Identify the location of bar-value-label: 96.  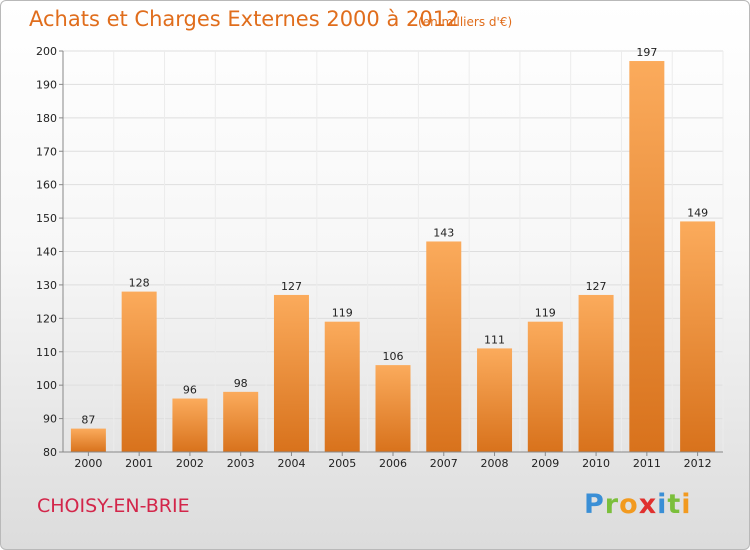
(190, 390).